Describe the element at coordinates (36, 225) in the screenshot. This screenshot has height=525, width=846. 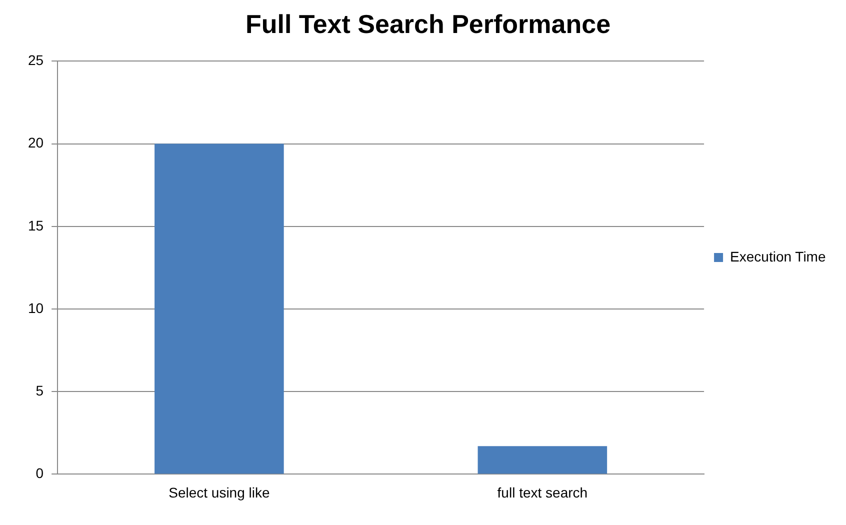
I see `y-tick-label: 15` at that location.